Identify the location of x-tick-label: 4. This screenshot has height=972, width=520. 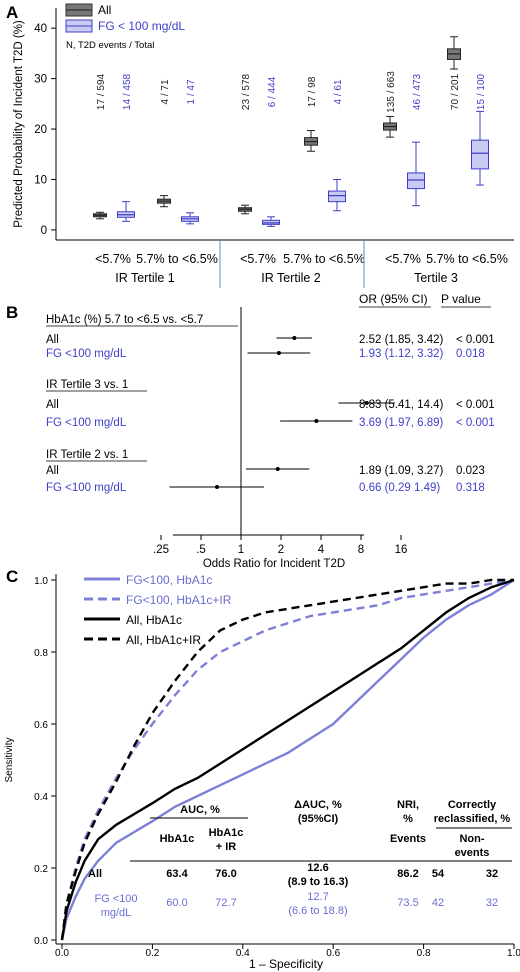
(321, 550).